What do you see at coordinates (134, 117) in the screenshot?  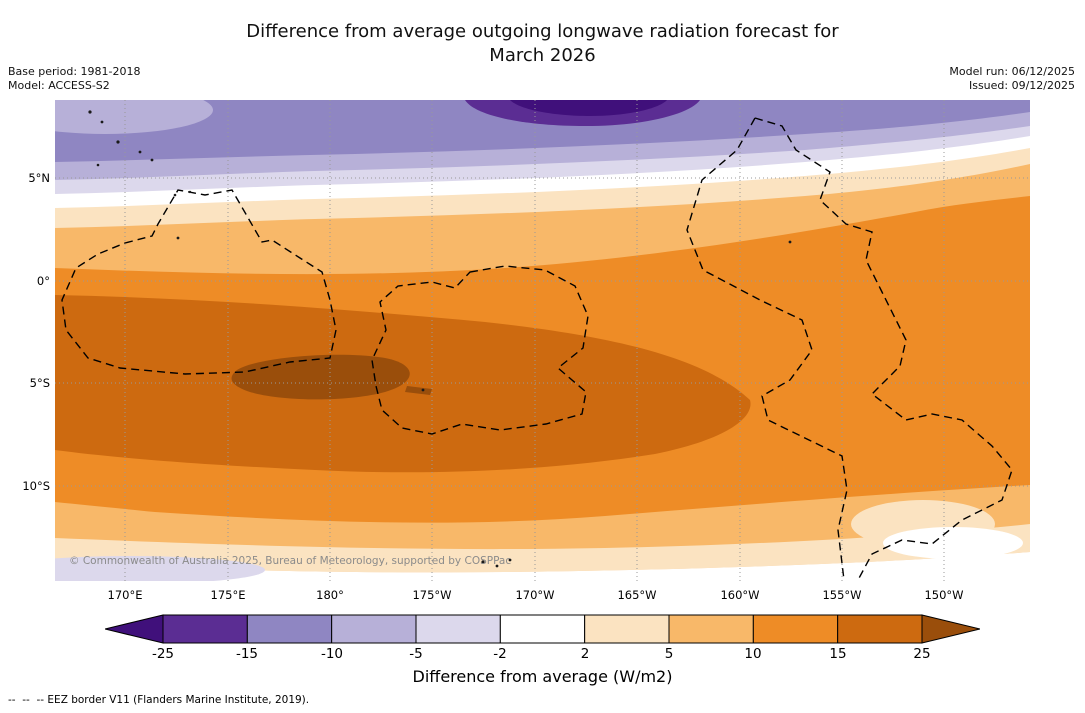 I see `patch-light-purple-topleft` at bounding box center [134, 117].